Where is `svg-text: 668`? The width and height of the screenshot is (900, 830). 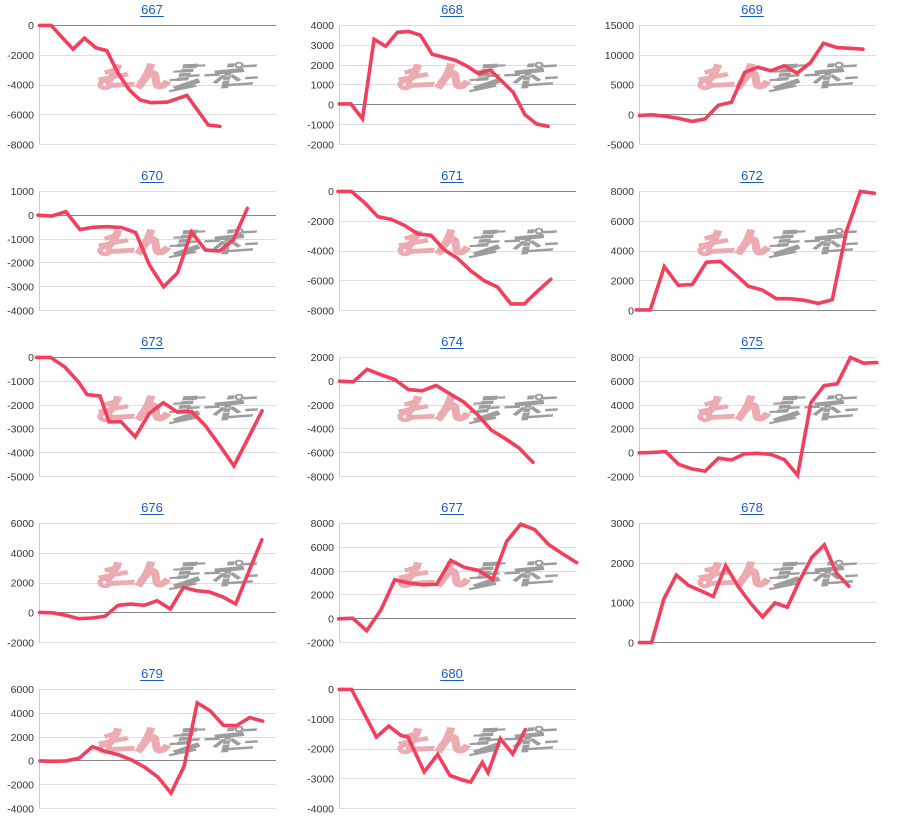
svg-text: 668 is located at coordinates (452, 9).